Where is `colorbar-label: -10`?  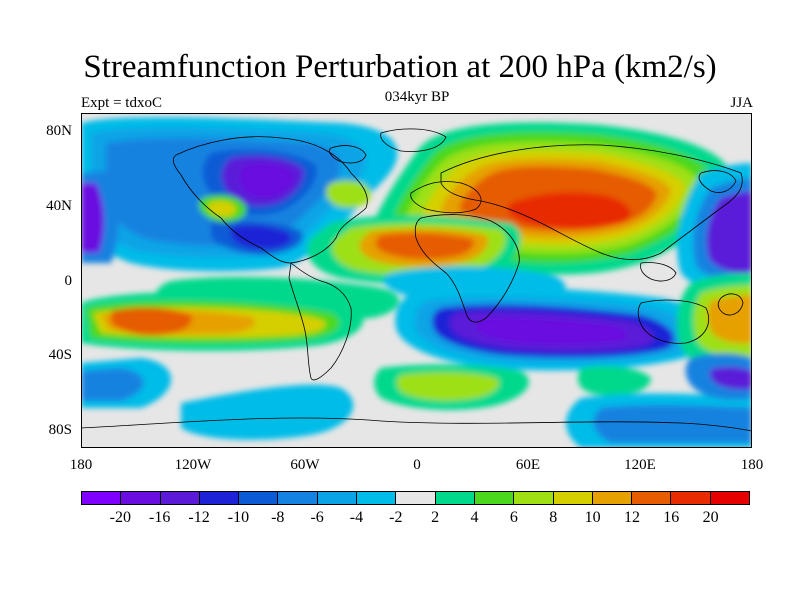
colorbar-label: -10 is located at coordinates (238, 517).